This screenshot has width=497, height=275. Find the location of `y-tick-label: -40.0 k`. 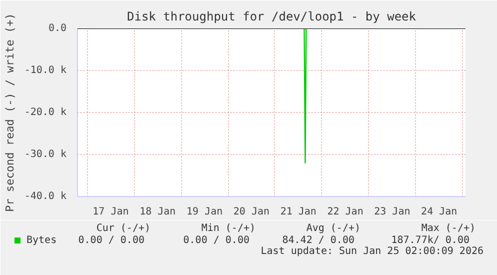

y-tick-label: -40.0 k is located at coordinates (45, 196).